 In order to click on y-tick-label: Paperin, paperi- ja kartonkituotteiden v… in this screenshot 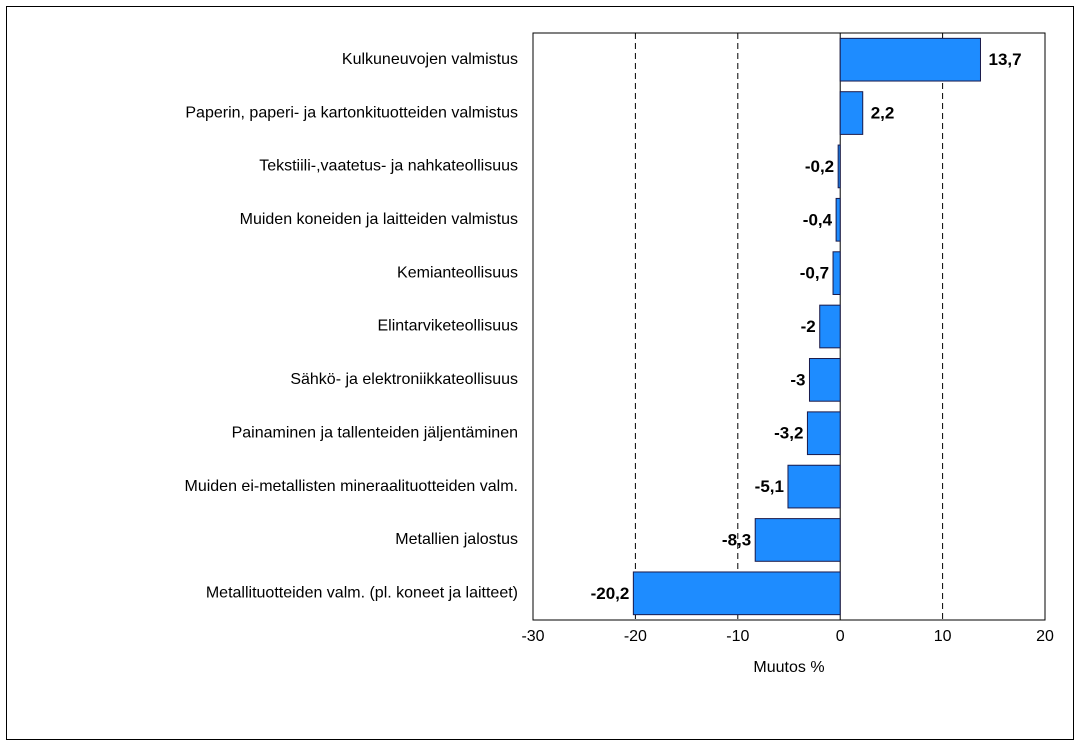, I will do `click(351, 112)`.